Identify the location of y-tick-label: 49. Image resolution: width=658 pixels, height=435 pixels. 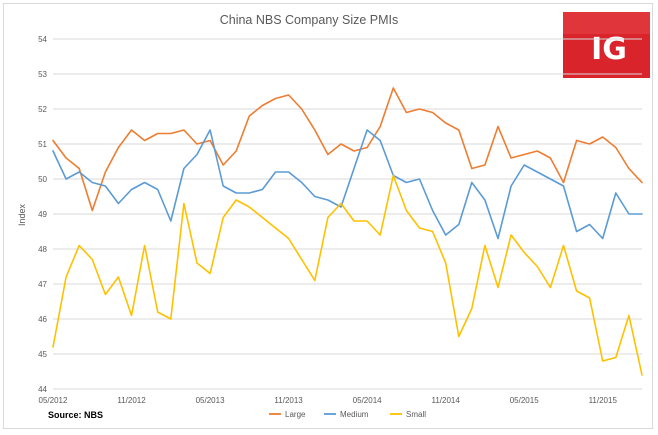
(42, 214).